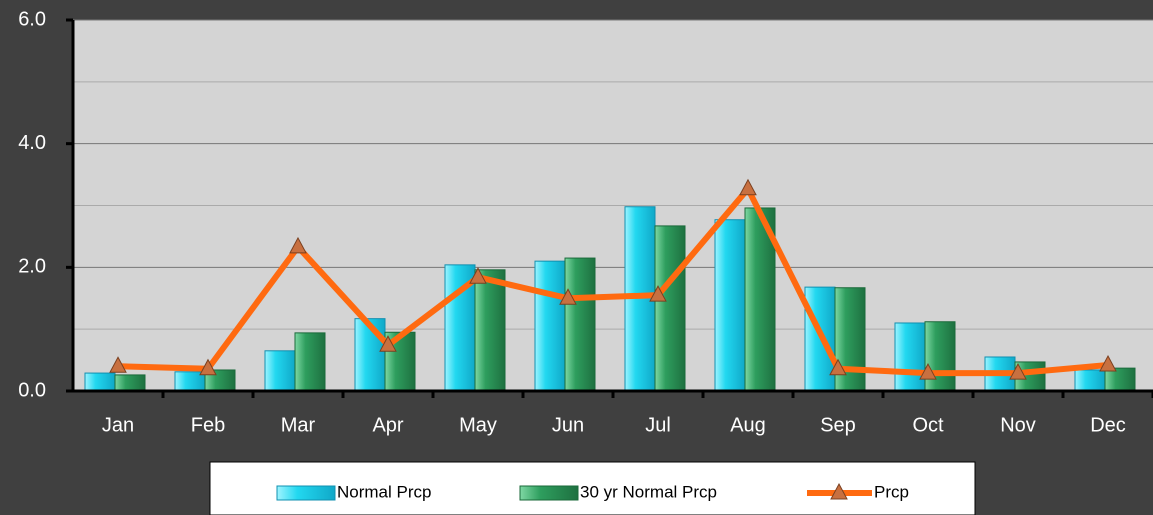 Image resolution: width=1153 pixels, height=515 pixels. I want to click on legend-label: Normal Prcp, so click(384, 491).